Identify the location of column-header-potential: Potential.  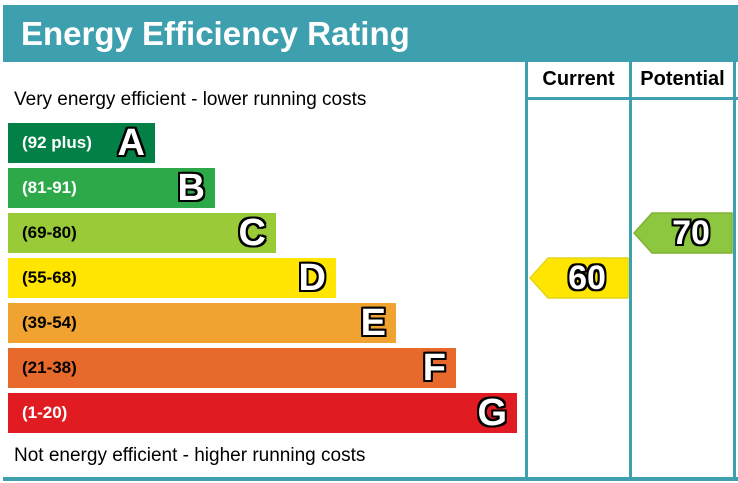
(682, 79).